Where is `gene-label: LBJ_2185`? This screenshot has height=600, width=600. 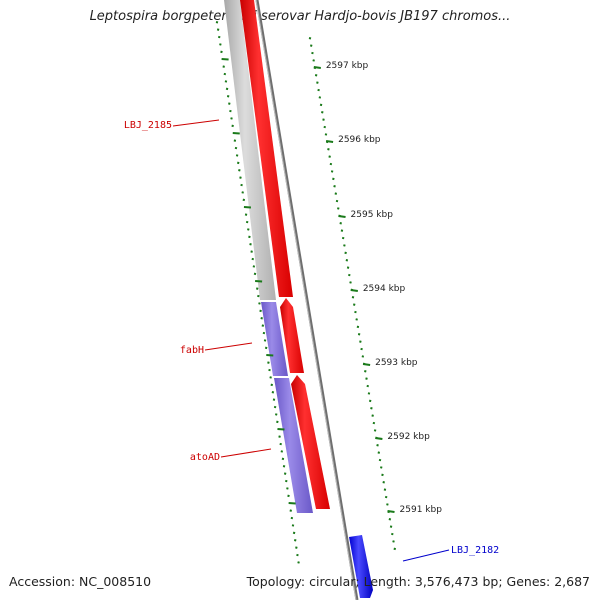 gene-label: LBJ_2185 is located at coordinates (148, 125).